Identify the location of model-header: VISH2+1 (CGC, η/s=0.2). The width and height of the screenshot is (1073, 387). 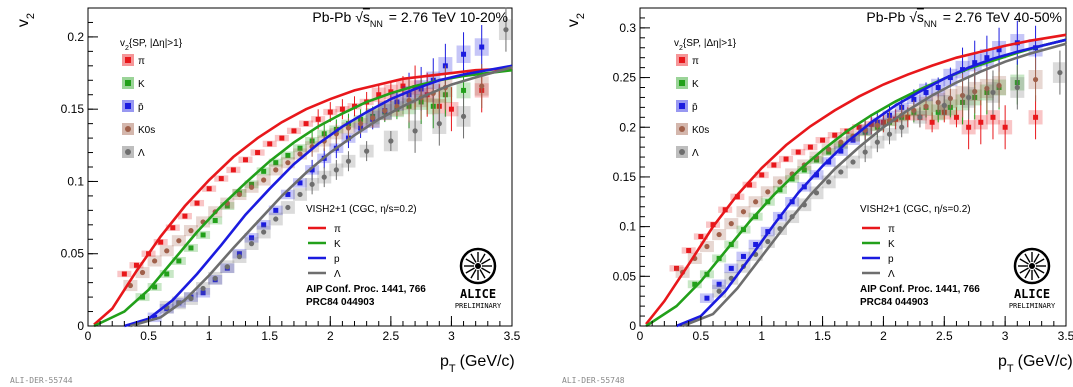
(915, 209).